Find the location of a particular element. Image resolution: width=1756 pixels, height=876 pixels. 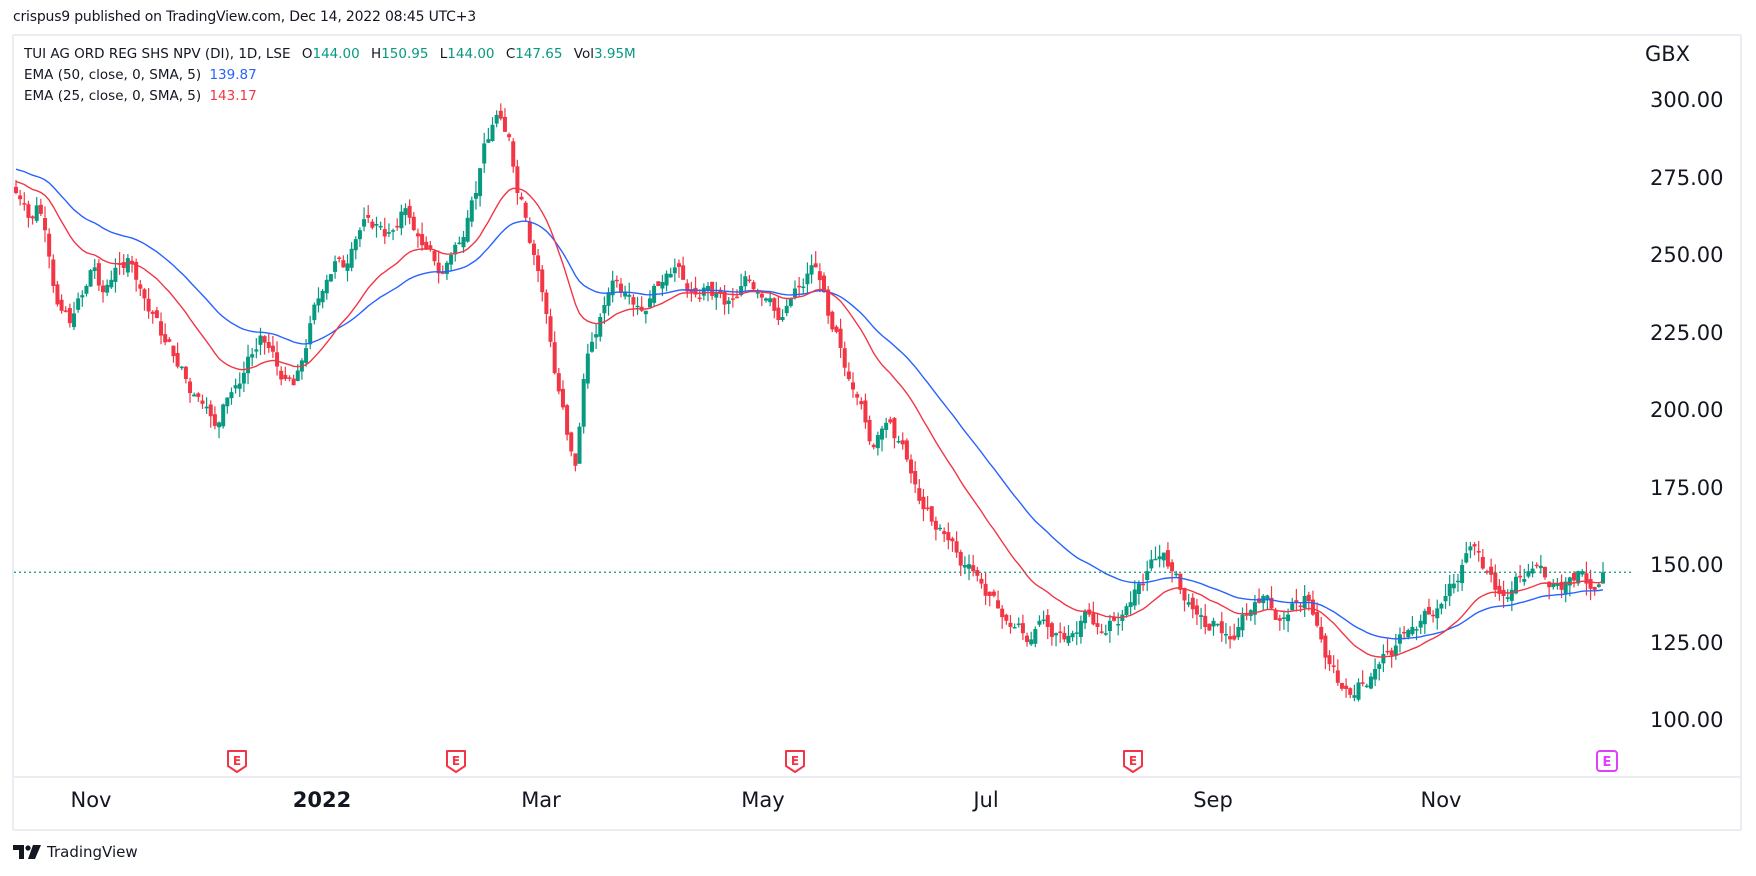

low-value: 144.00 is located at coordinates (471, 54).